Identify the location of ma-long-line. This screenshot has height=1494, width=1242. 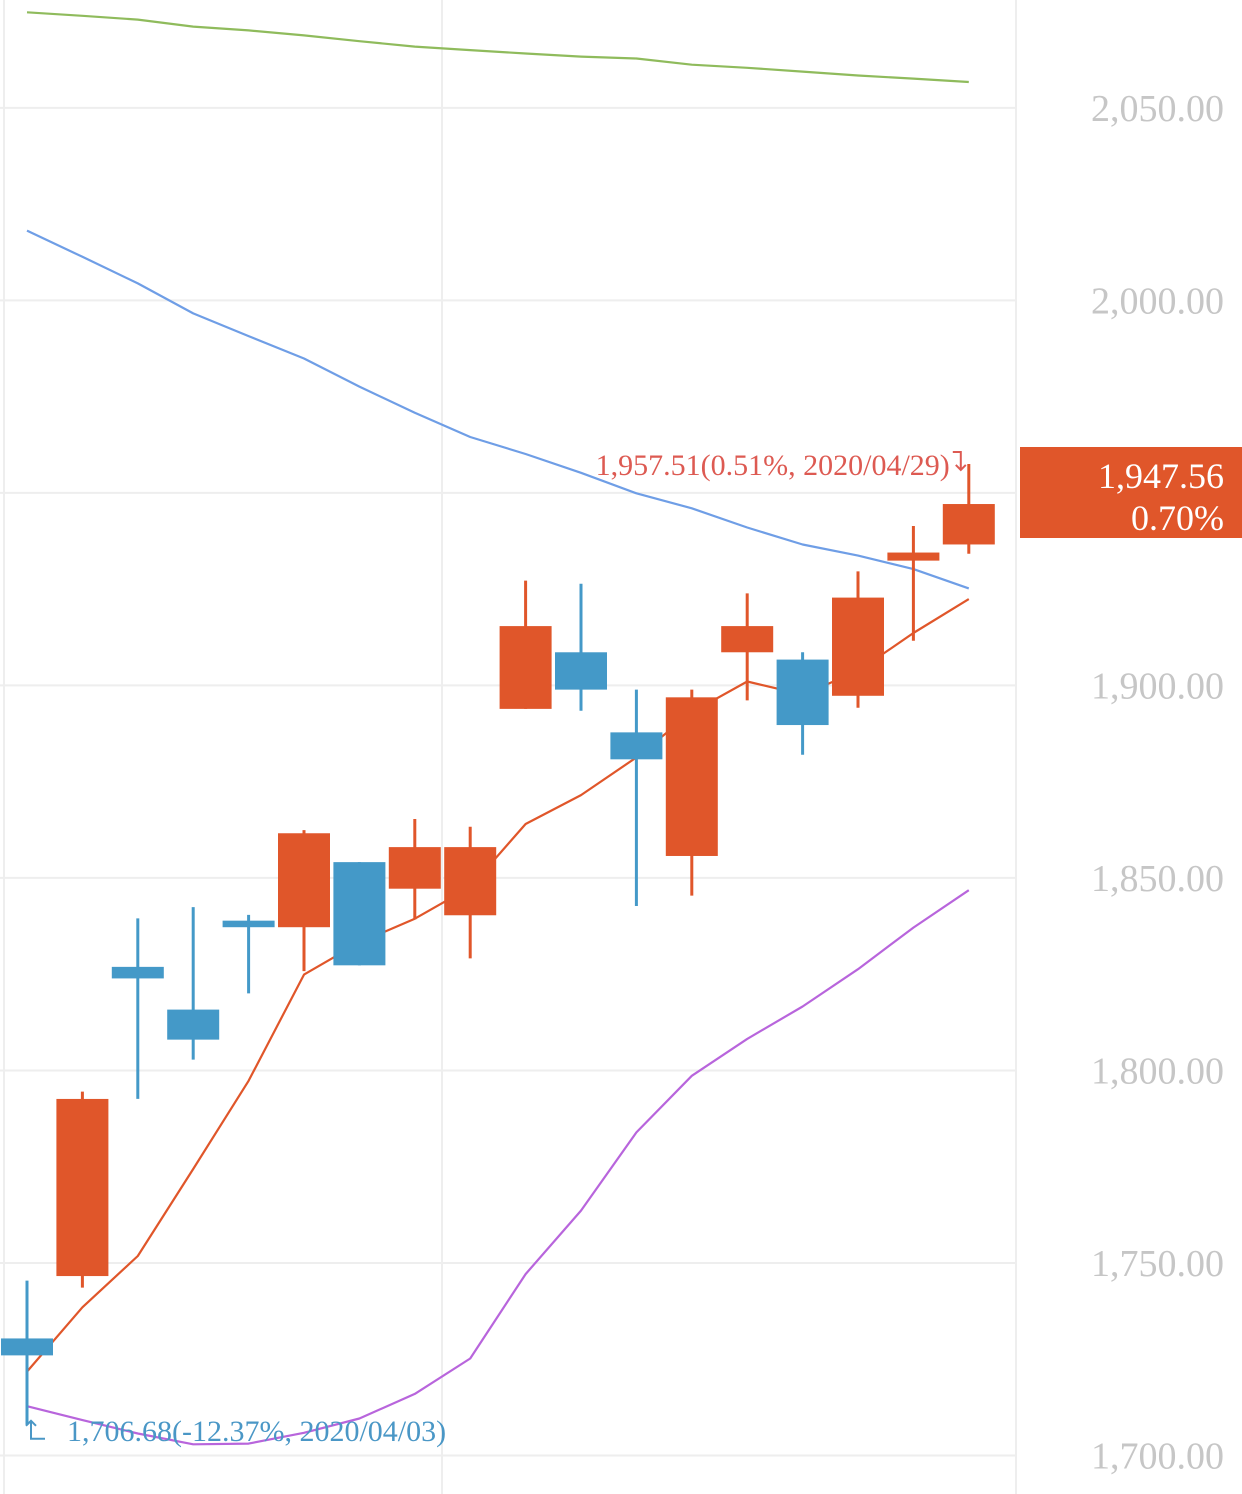
(497, 47).